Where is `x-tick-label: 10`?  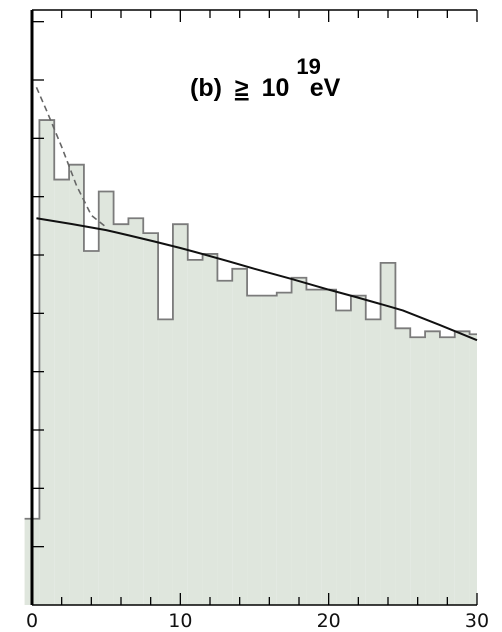 x-tick-label: 10 is located at coordinates (180, 621).